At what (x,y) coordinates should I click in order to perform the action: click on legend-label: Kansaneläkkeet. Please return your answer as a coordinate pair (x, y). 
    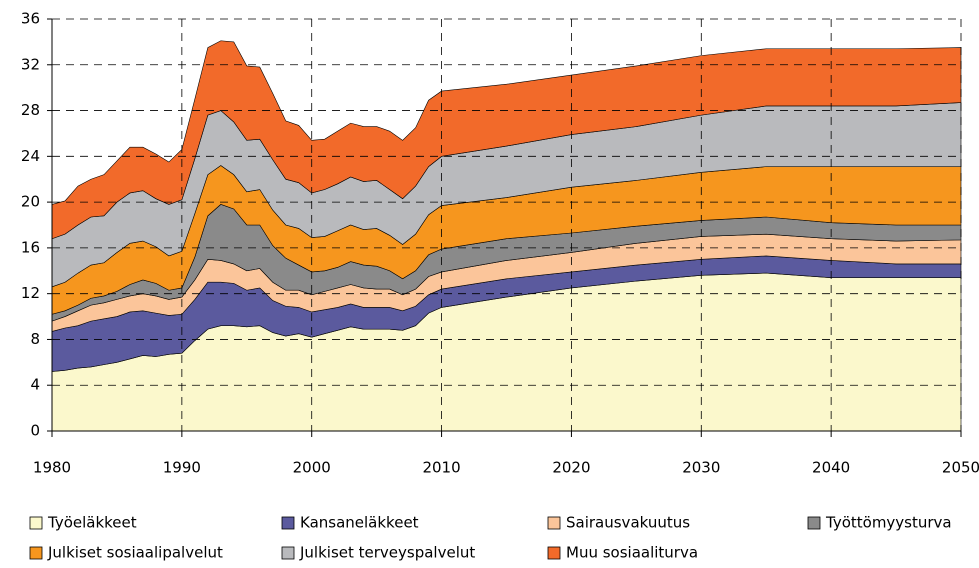
    Looking at the image, I should click on (359, 523).